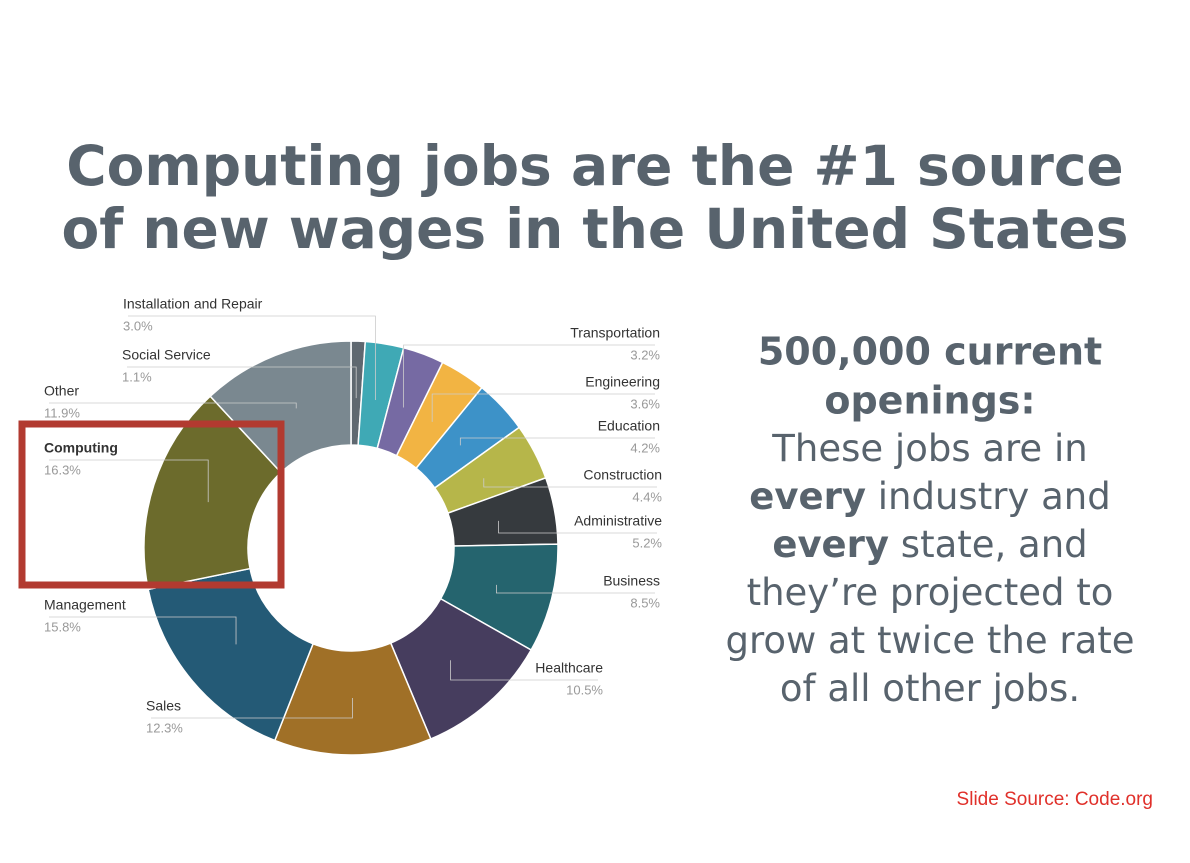 The height and width of the screenshot is (863, 1190). I want to click on slice-label: Engineering, so click(622, 382).